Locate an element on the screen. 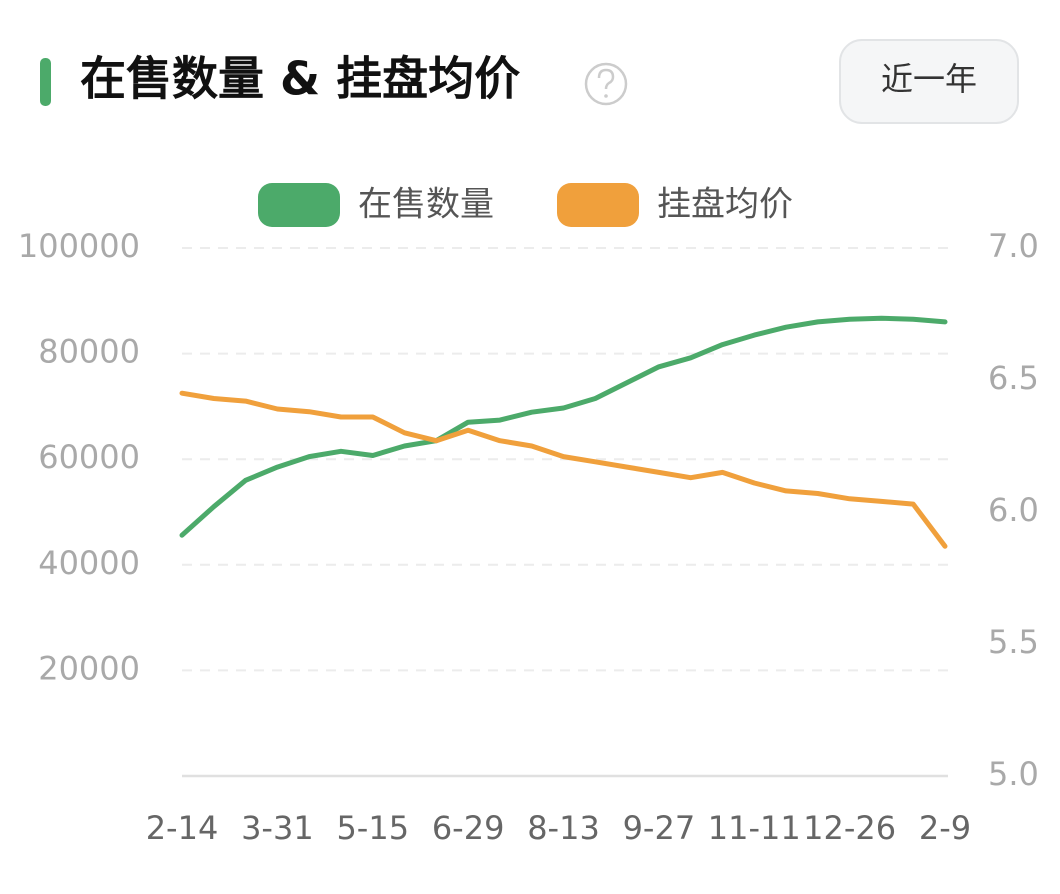 The image size is (1060, 894). button-bg is located at coordinates (929, 81).